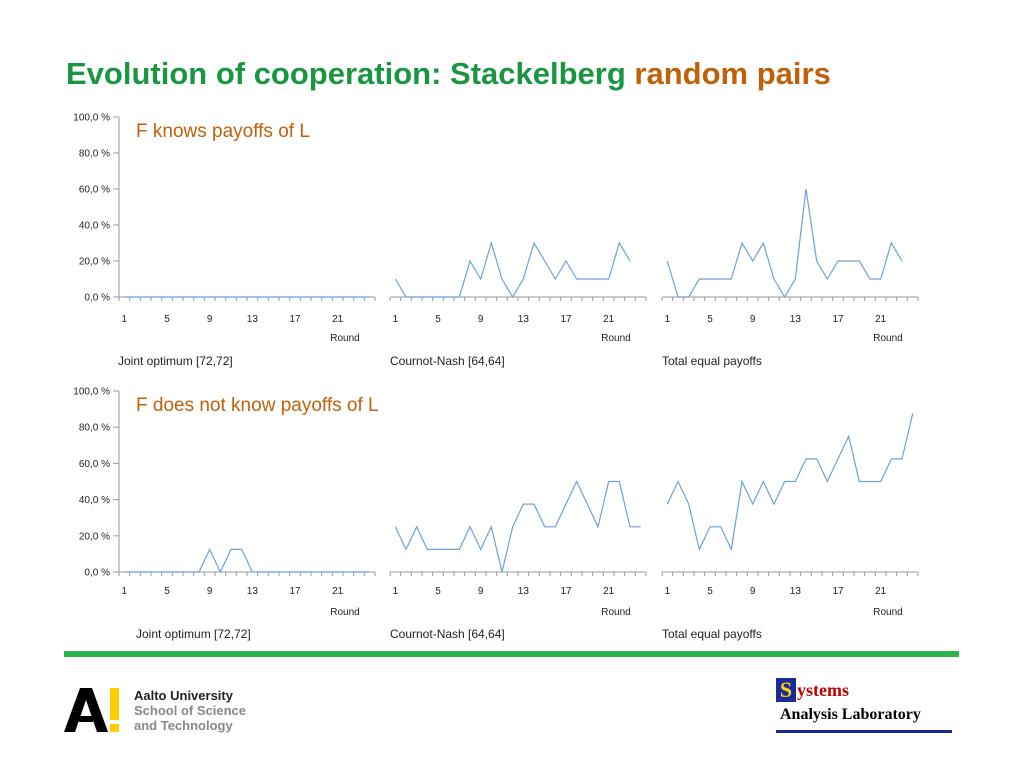  I want to click on y-tick-label: 80,0 %, so click(94, 154).